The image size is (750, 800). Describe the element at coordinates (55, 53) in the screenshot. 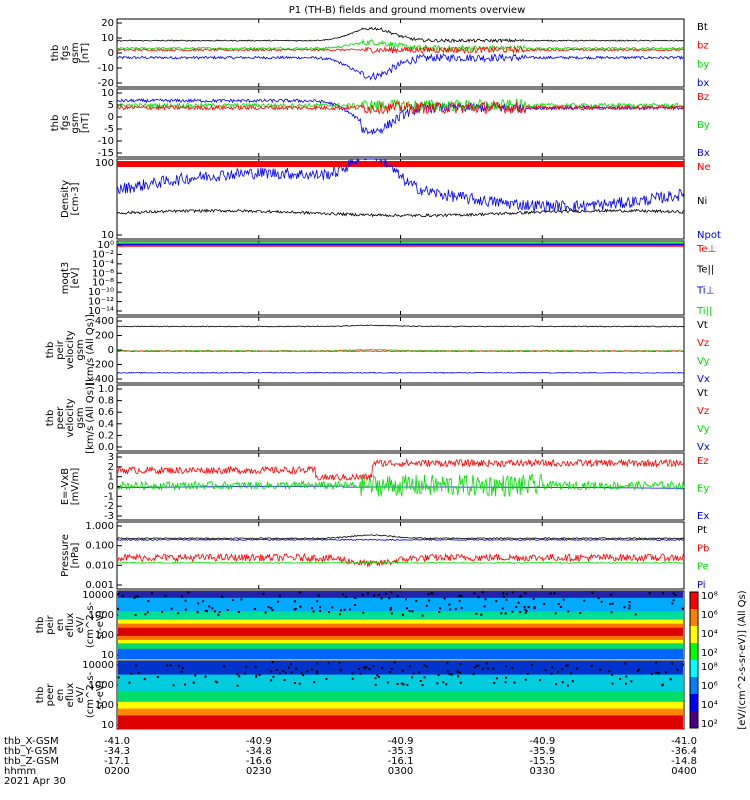

I see `y-axis-label-line: thb` at that location.